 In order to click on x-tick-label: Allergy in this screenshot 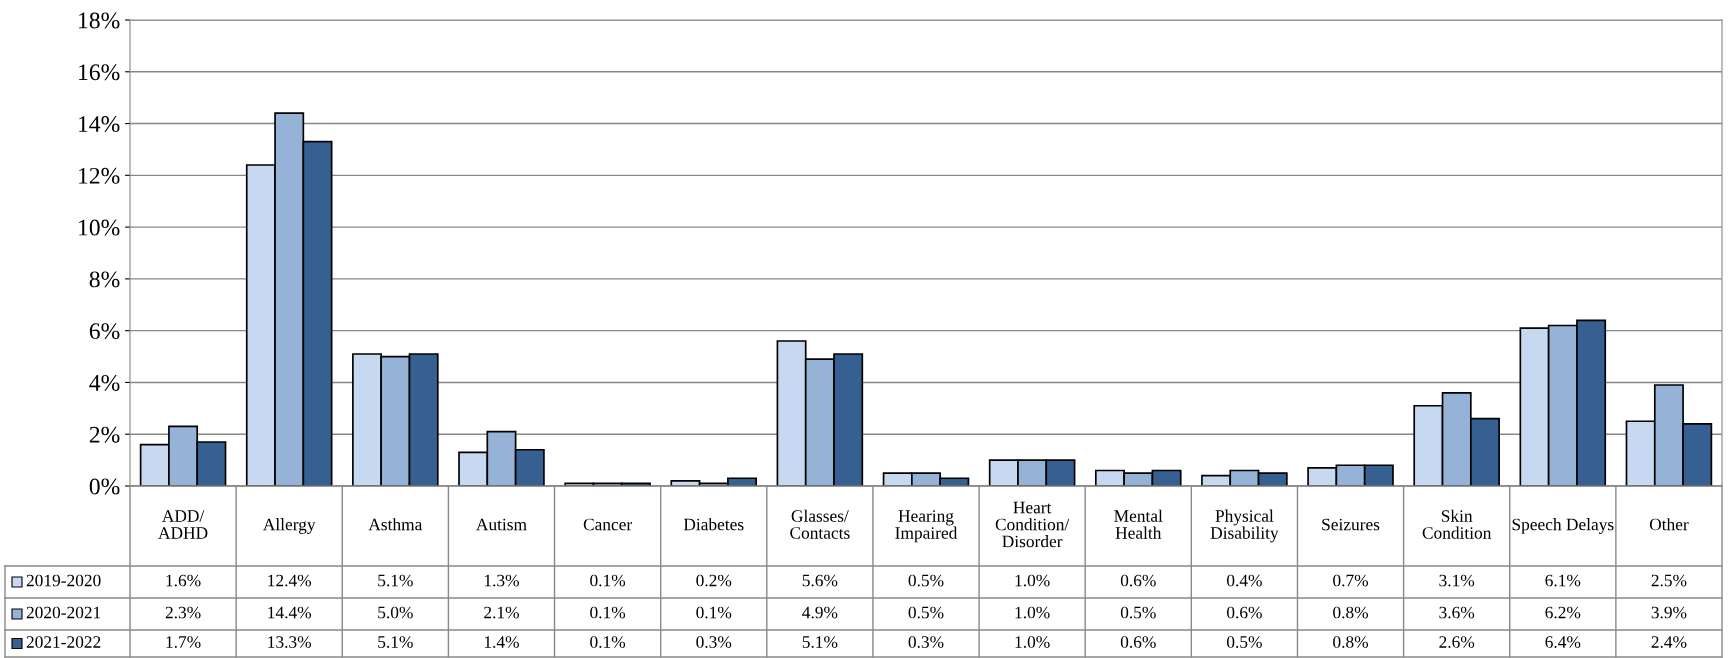, I will do `click(289, 526)`.